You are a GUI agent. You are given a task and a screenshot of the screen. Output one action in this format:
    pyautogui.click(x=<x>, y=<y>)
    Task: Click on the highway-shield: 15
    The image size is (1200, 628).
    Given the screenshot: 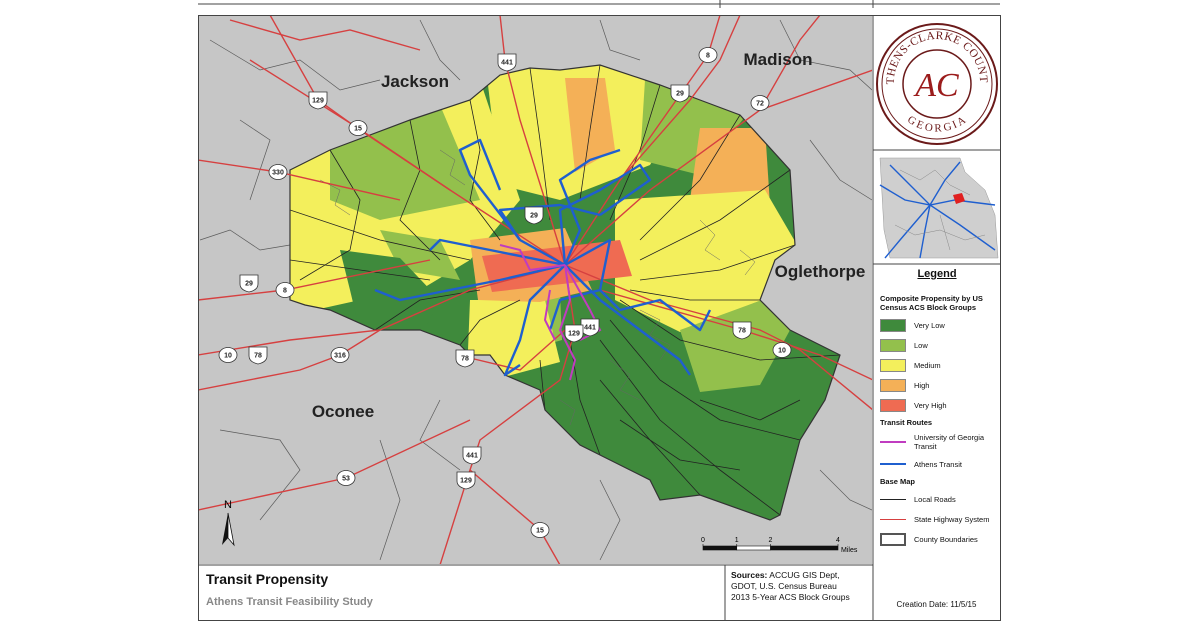 What is the action you would take?
    pyautogui.click(x=358, y=128)
    